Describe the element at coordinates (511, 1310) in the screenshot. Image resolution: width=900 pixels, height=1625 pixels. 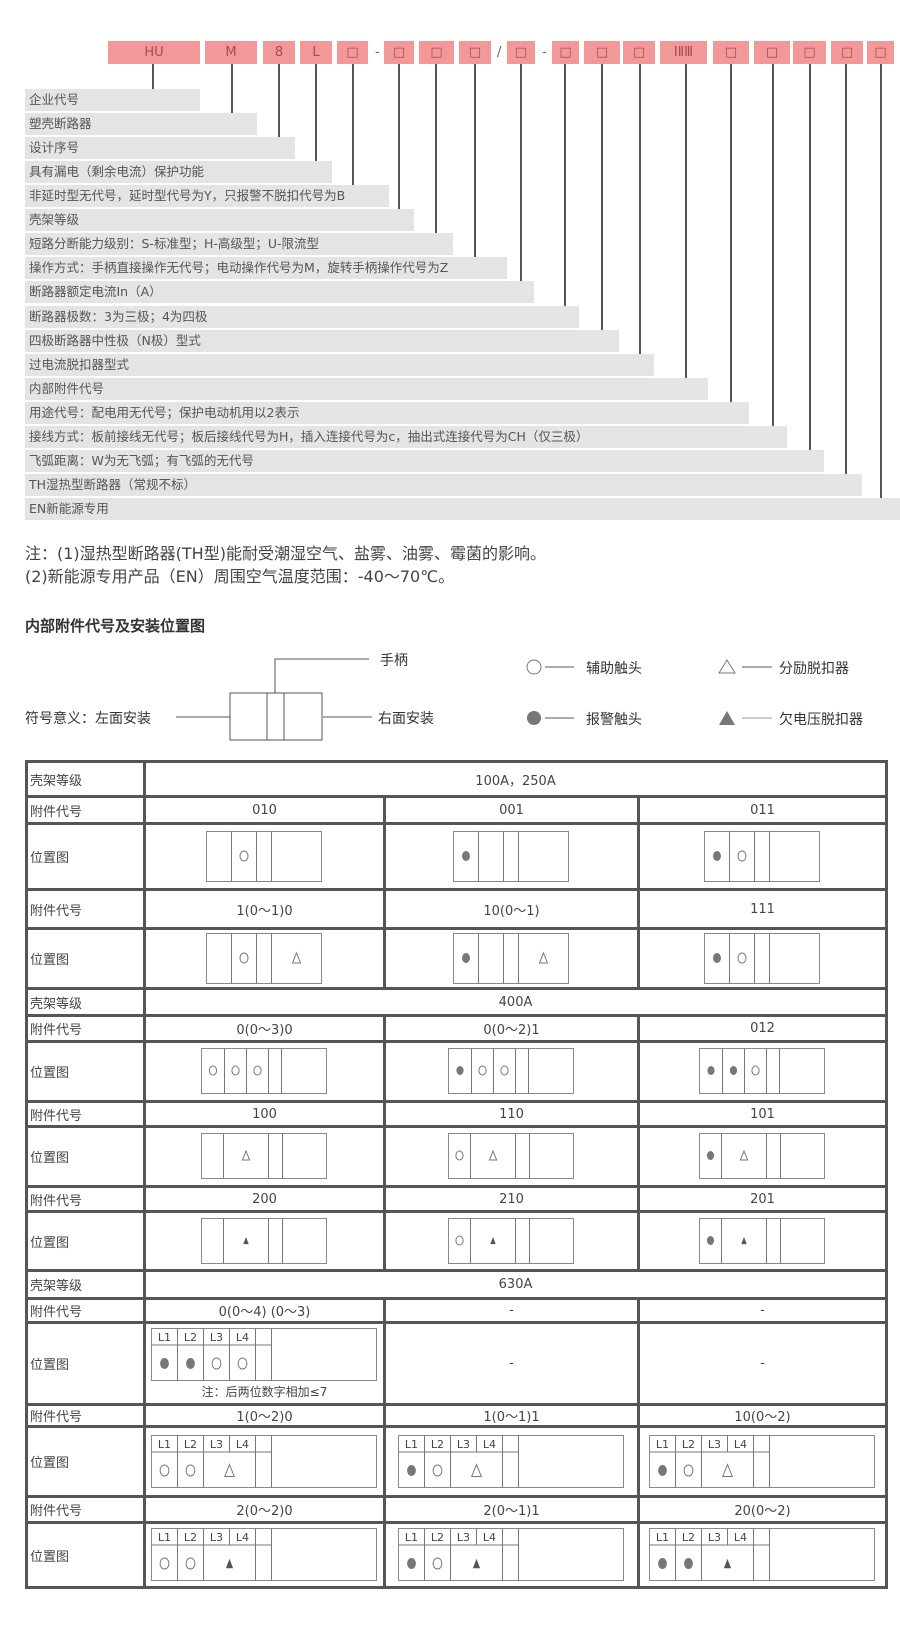
I see `accessory-code: -` at that location.